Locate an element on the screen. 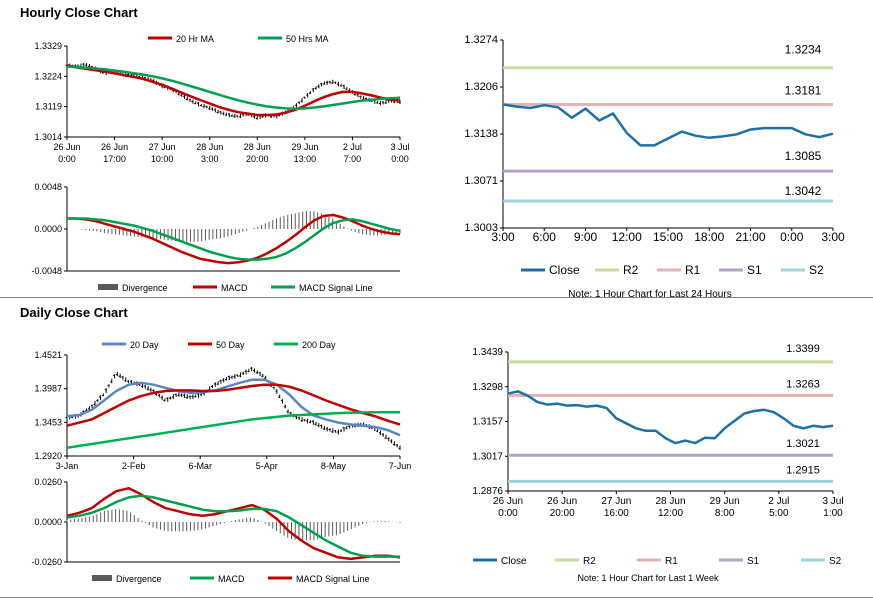 The width and height of the screenshot is (873, 601). daily-price-y-tick-label: 1.2920 is located at coordinates (48, 456).